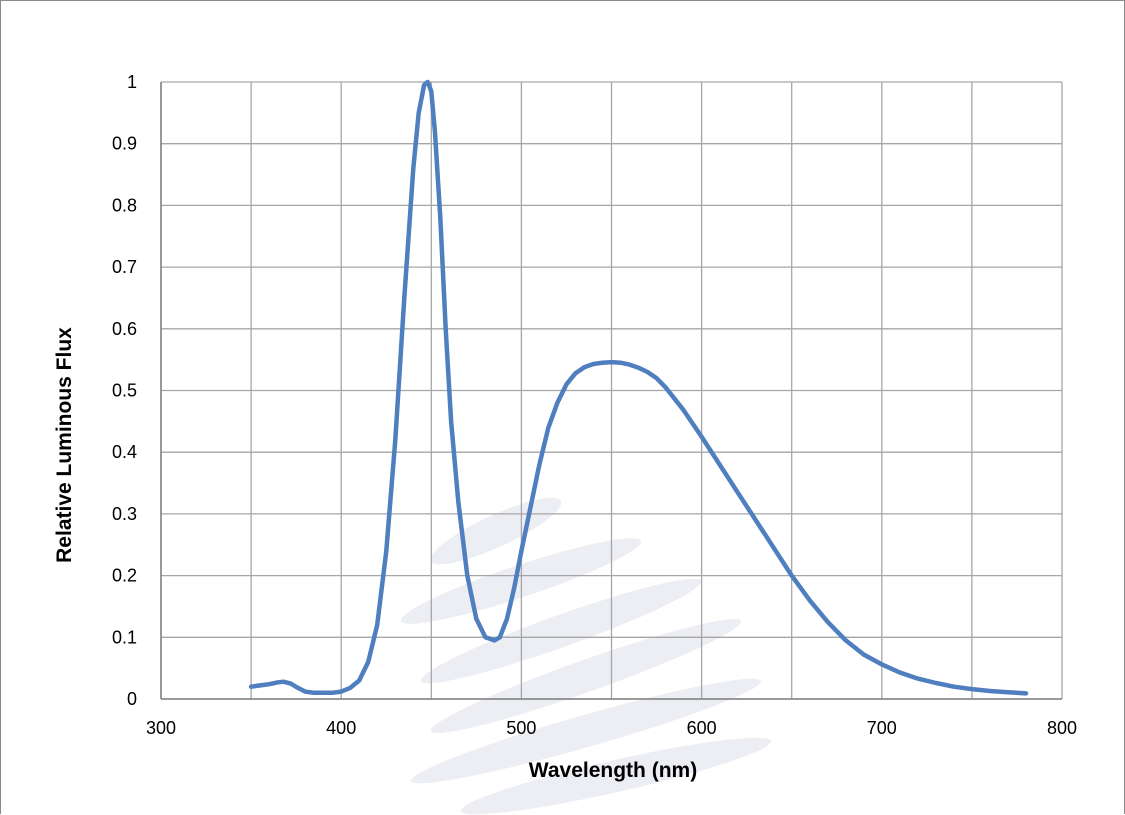 Image resolution: width=1125 pixels, height=815 pixels. What do you see at coordinates (161, 728) in the screenshot?
I see `x-tick-label: 300` at bounding box center [161, 728].